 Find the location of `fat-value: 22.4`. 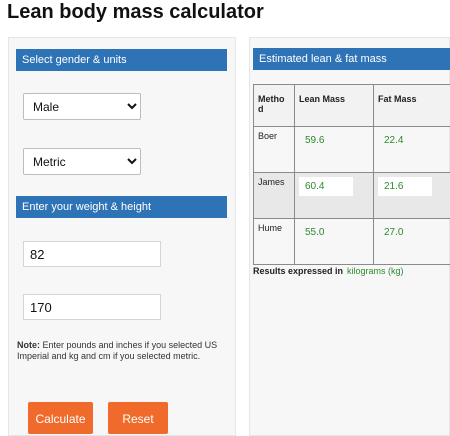

fat-value: 22.4 is located at coordinates (394, 140).